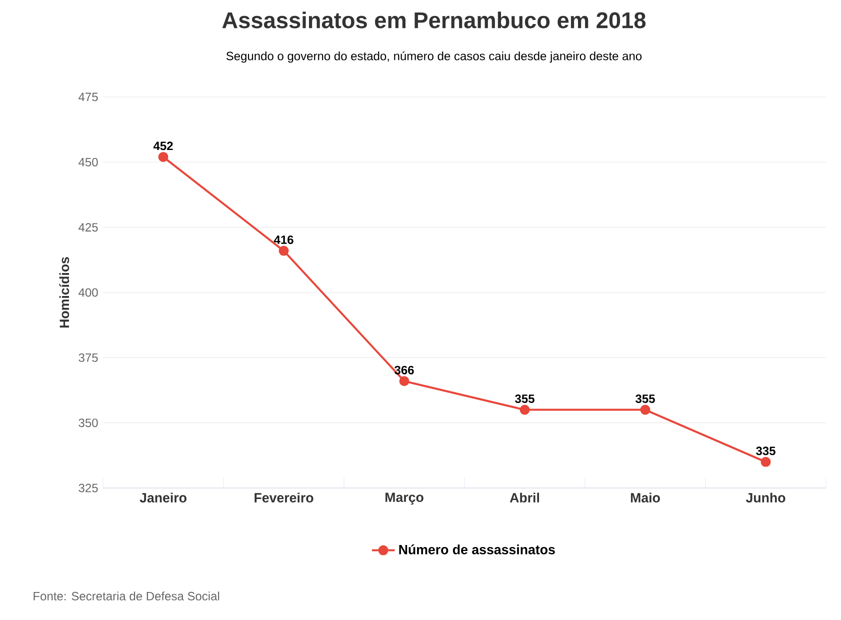 This screenshot has width=841, height=620. Describe the element at coordinates (88, 357) in the screenshot. I see `y-tick-label: 375` at that location.